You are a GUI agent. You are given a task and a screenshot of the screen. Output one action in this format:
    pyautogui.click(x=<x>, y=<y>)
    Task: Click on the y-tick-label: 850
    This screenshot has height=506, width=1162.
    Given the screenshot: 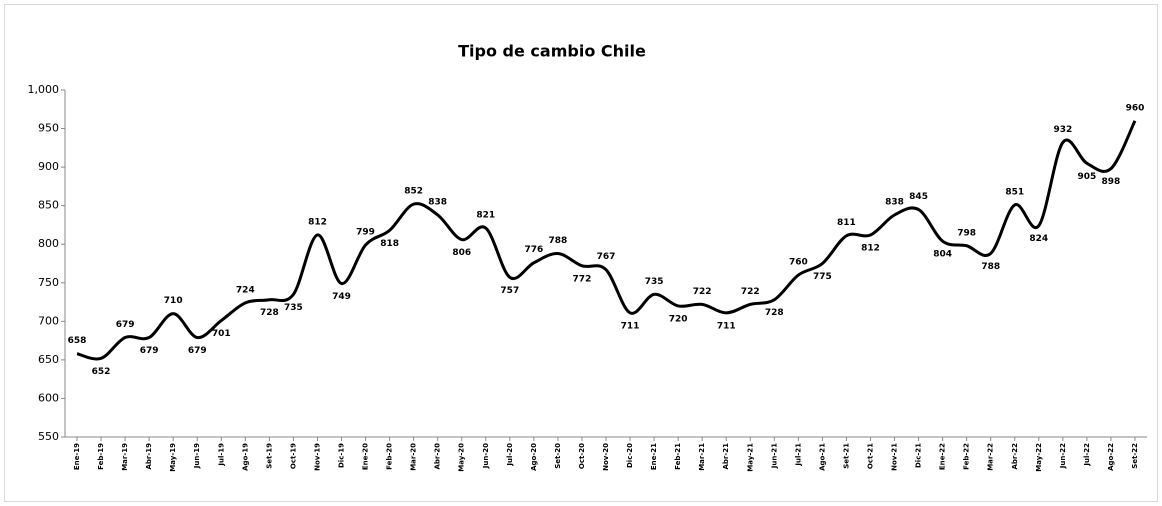 What is the action you would take?
    pyautogui.click(x=48, y=205)
    